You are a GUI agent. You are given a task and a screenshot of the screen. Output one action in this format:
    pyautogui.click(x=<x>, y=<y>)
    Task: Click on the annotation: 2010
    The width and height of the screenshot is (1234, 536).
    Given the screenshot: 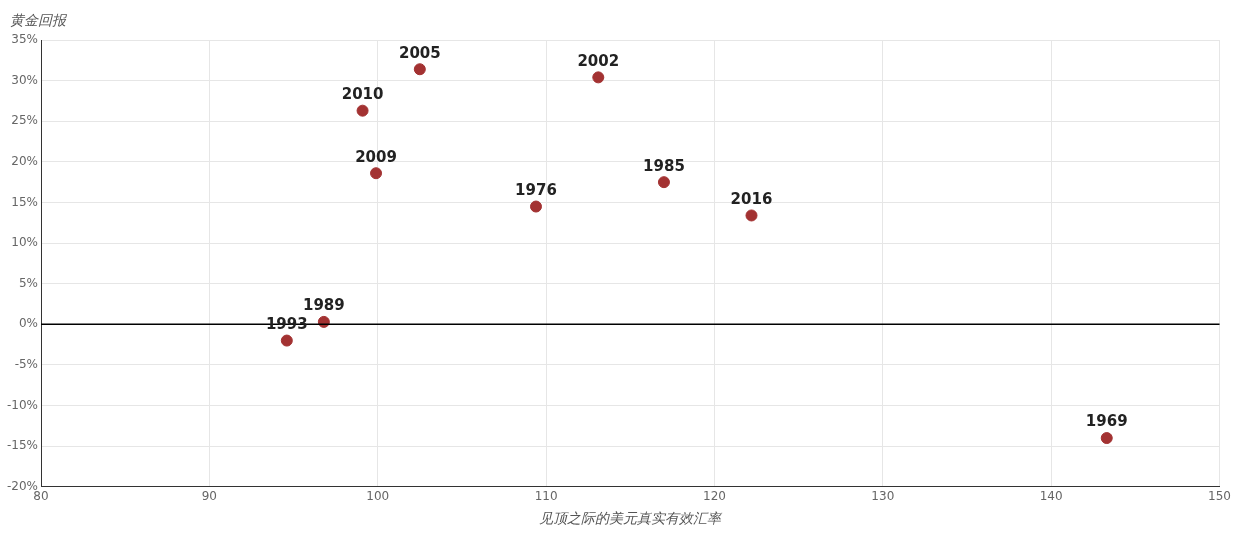 What is the action you would take?
    pyautogui.click(x=362, y=94)
    